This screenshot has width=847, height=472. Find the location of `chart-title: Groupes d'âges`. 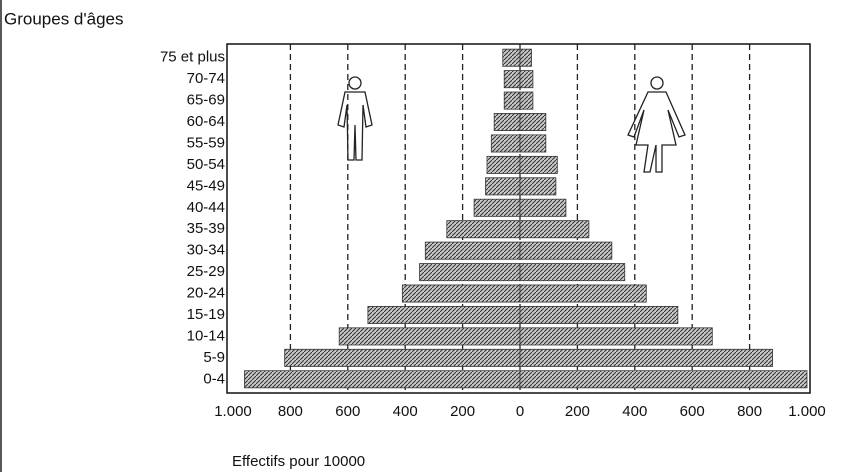

chart-title: Groupes d'âges is located at coordinates (64, 18).